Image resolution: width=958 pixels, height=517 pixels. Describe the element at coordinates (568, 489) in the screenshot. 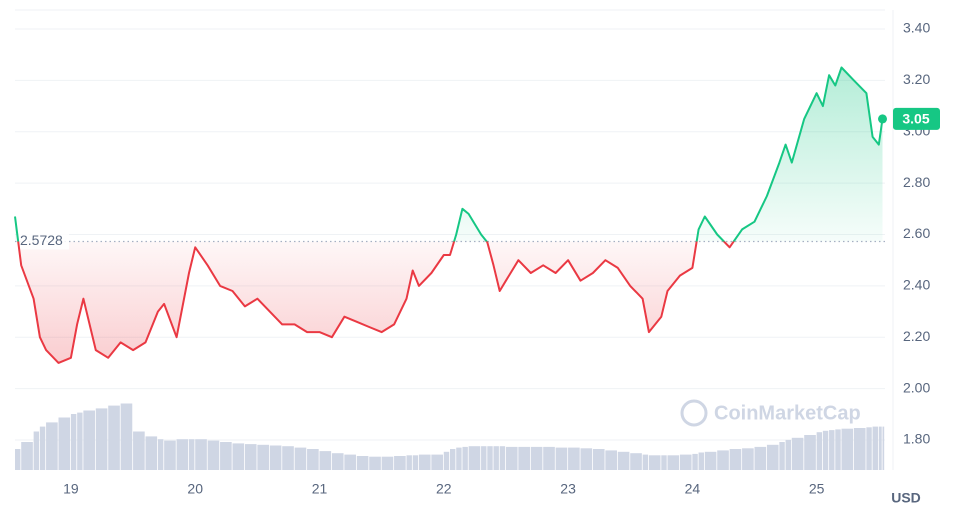

I see `x-tick-label: 23` at that location.